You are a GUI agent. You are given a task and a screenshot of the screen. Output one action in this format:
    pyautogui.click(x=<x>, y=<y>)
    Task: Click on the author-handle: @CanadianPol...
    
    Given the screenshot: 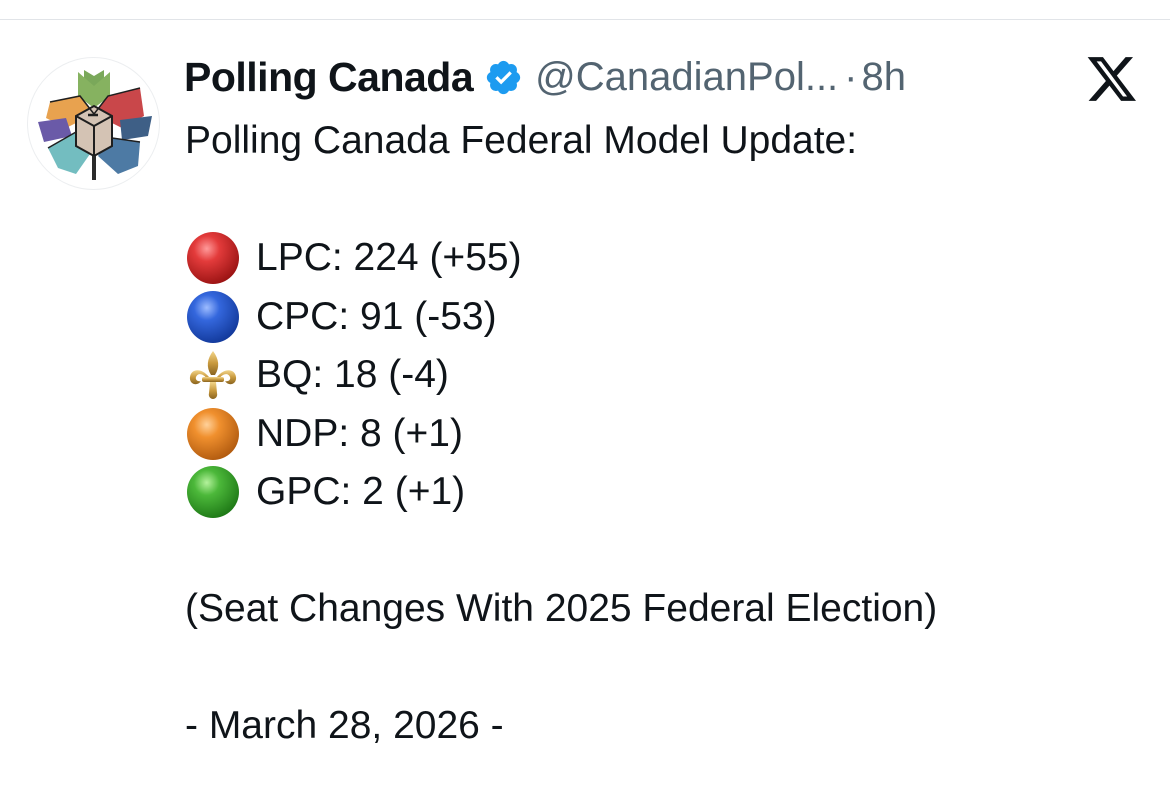 What is the action you would take?
    pyautogui.click(x=687, y=76)
    